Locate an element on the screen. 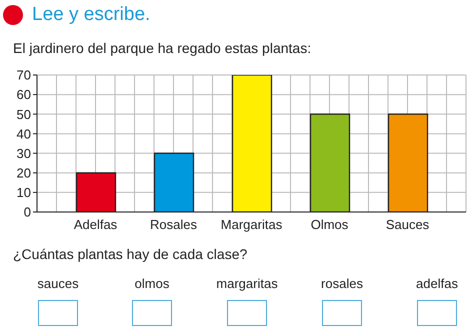 The image size is (474, 335). text: olmos is located at coordinates (152, 283).